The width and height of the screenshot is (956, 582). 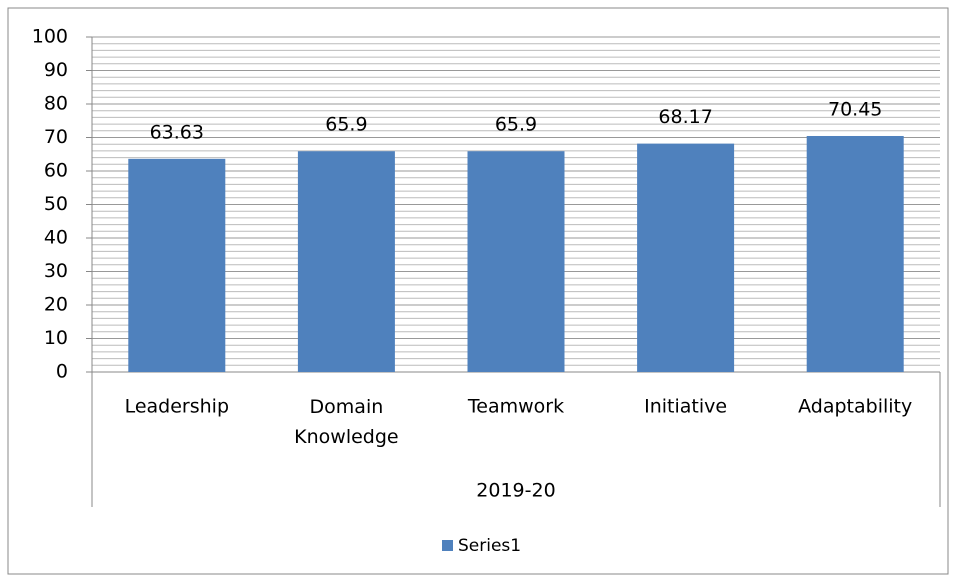 What do you see at coordinates (56, 338) in the screenshot?
I see `y-tick-label: 10` at bounding box center [56, 338].